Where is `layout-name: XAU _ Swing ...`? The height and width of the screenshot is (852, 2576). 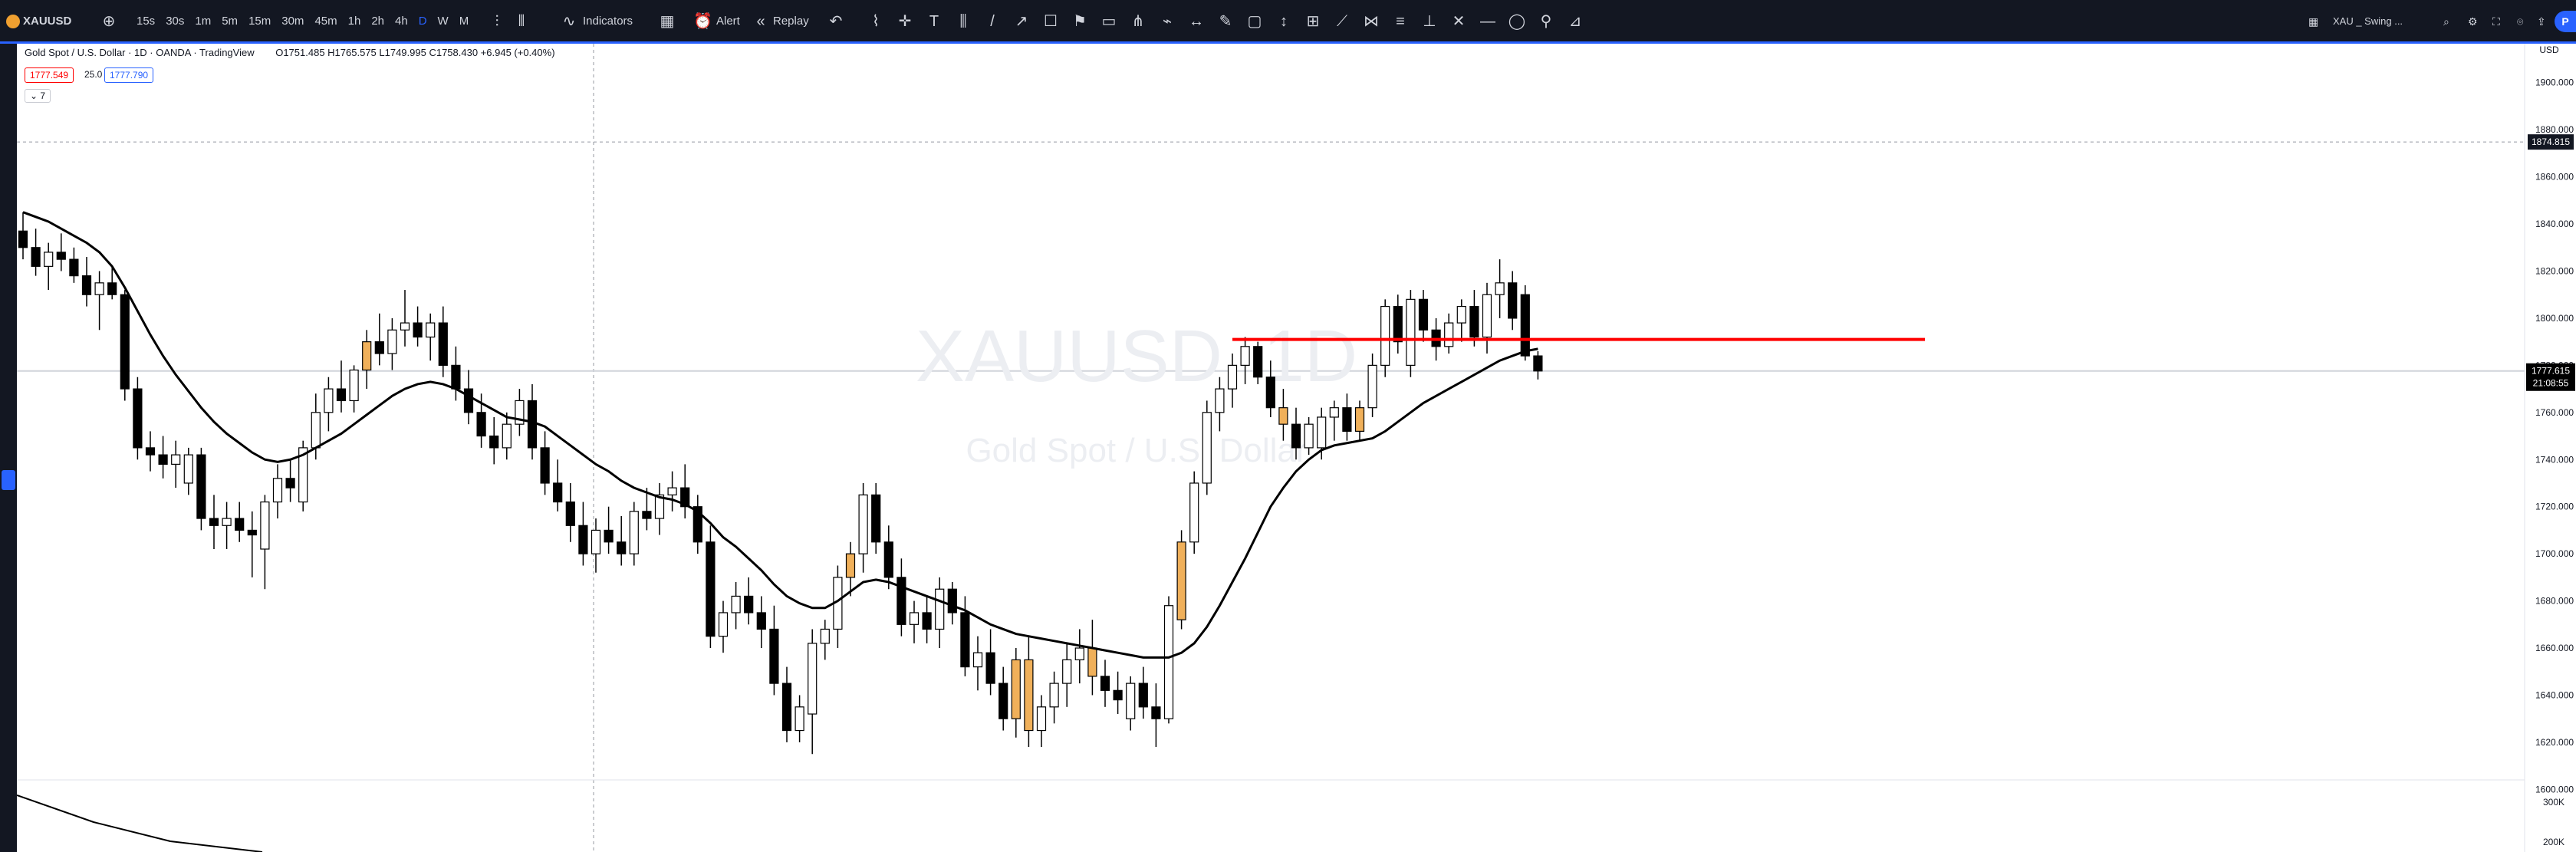
layout-name: XAU _ Swing ... is located at coordinates (2368, 21).